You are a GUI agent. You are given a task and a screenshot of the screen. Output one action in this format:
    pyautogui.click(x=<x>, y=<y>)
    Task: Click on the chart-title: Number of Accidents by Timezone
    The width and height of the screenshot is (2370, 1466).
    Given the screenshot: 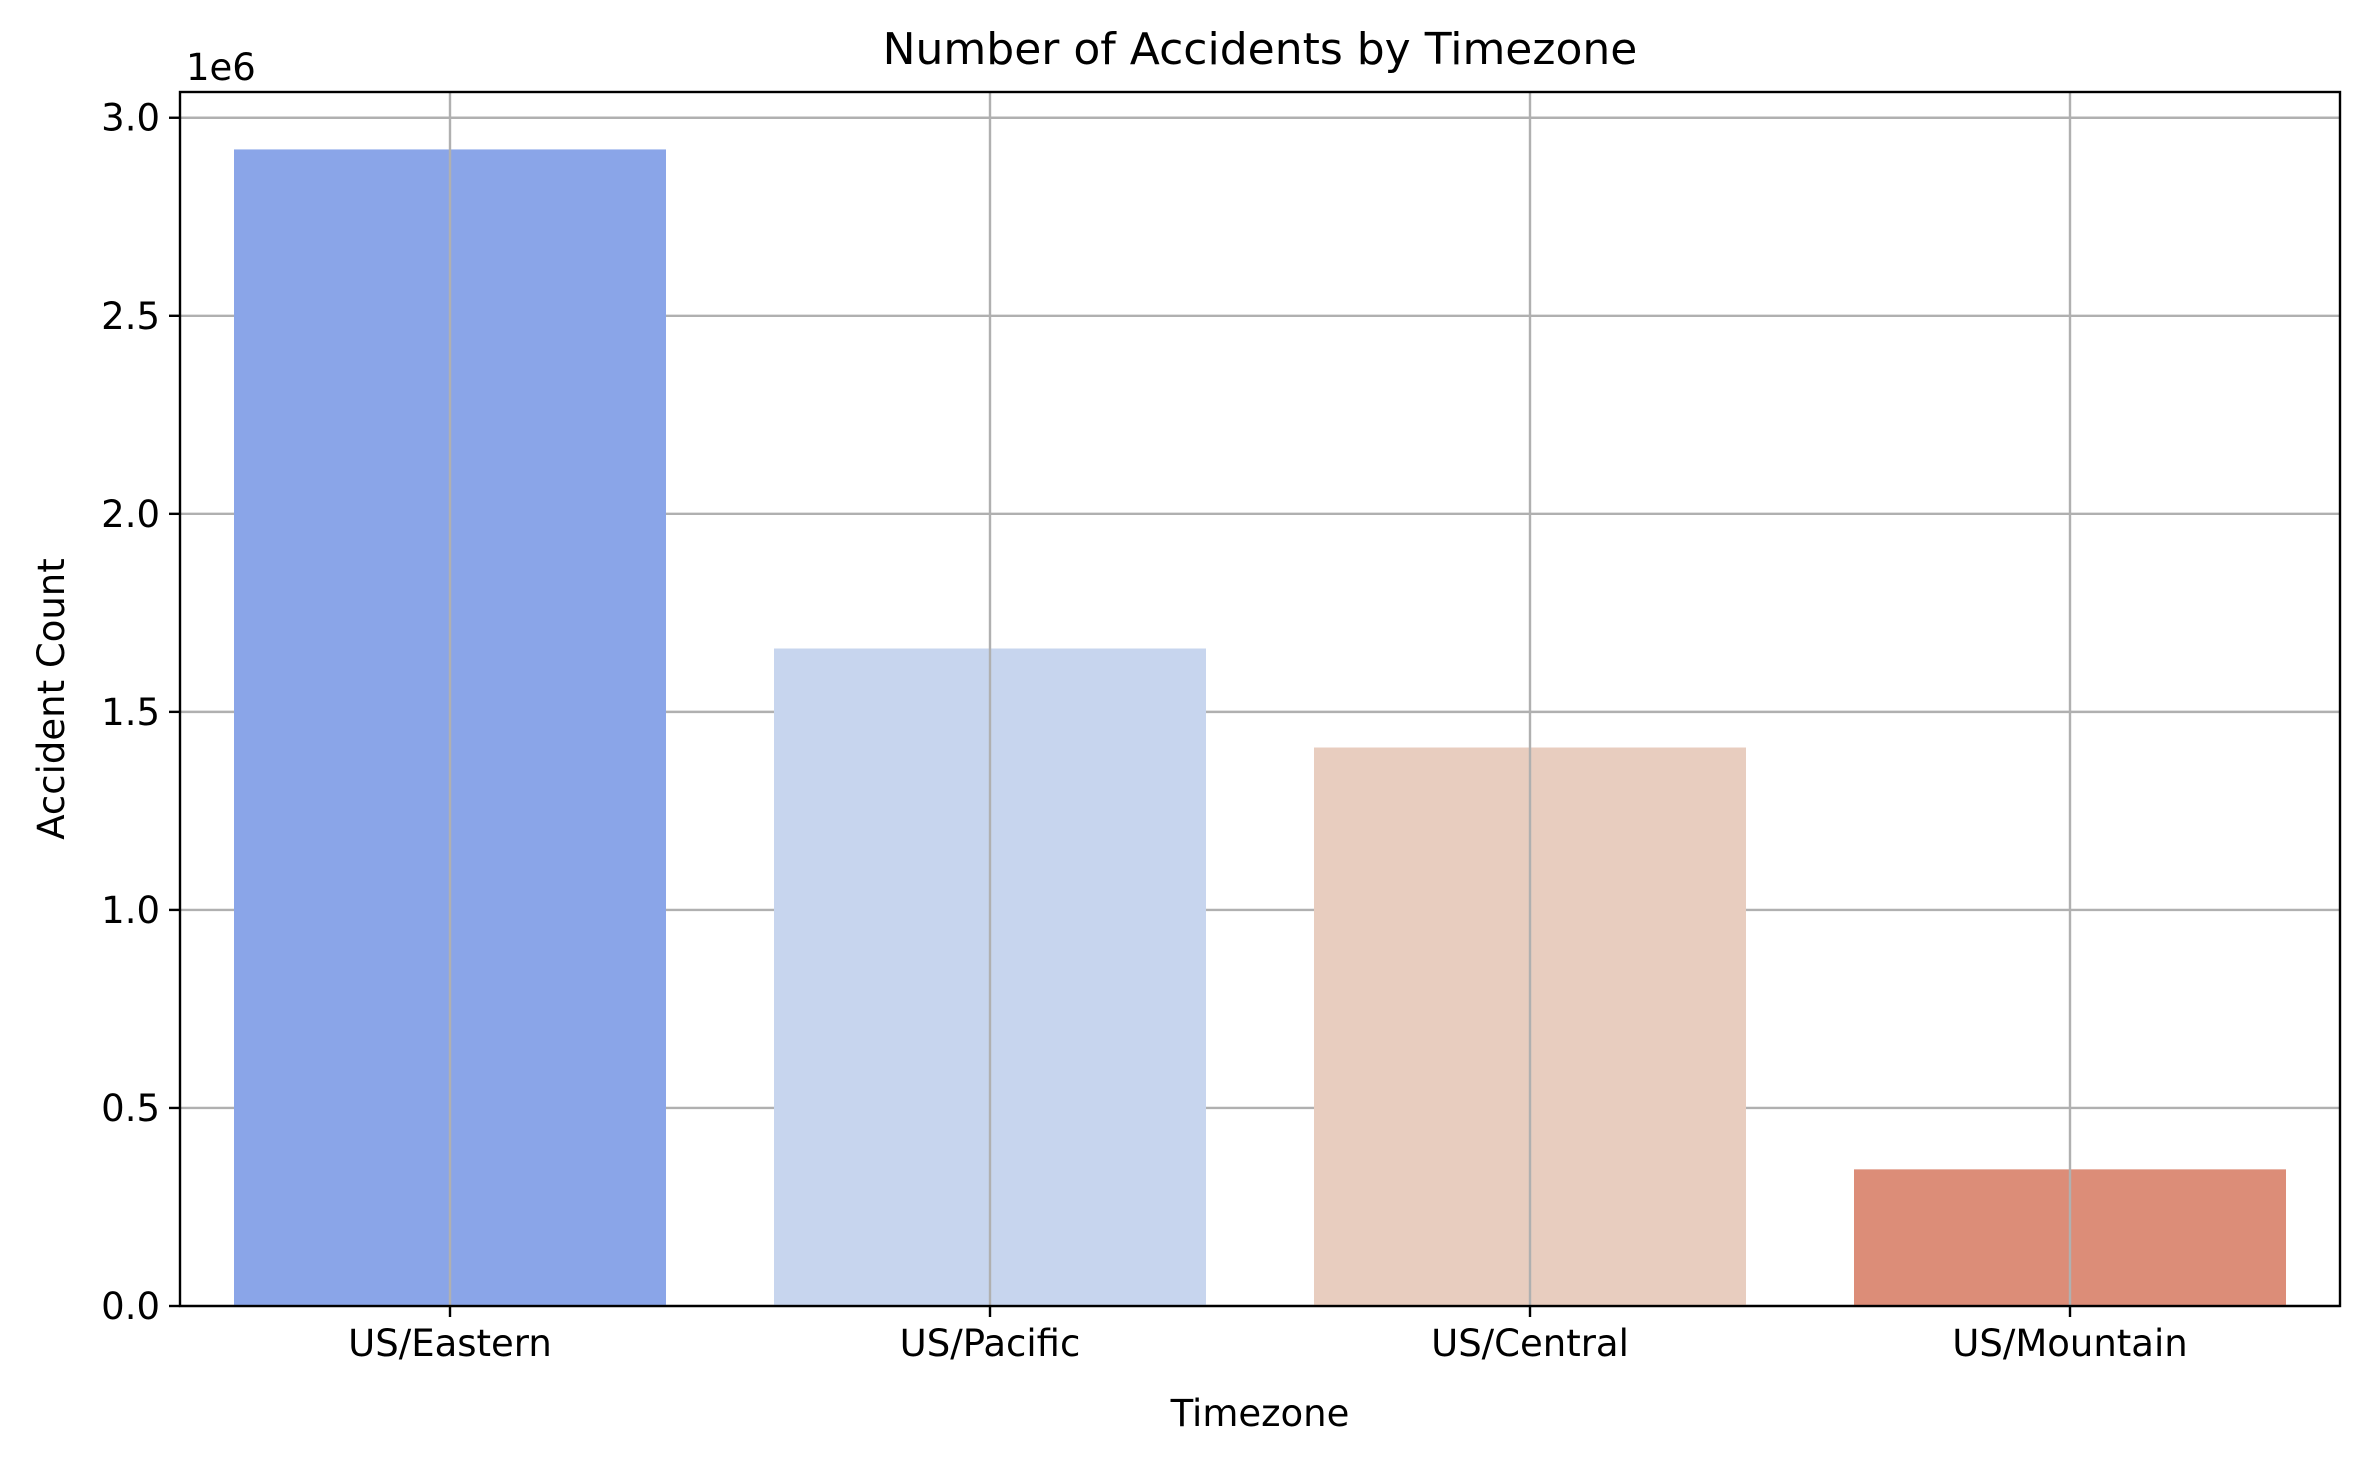 What is the action you would take?
    pyautogui.click(x=1260, y=49)
    